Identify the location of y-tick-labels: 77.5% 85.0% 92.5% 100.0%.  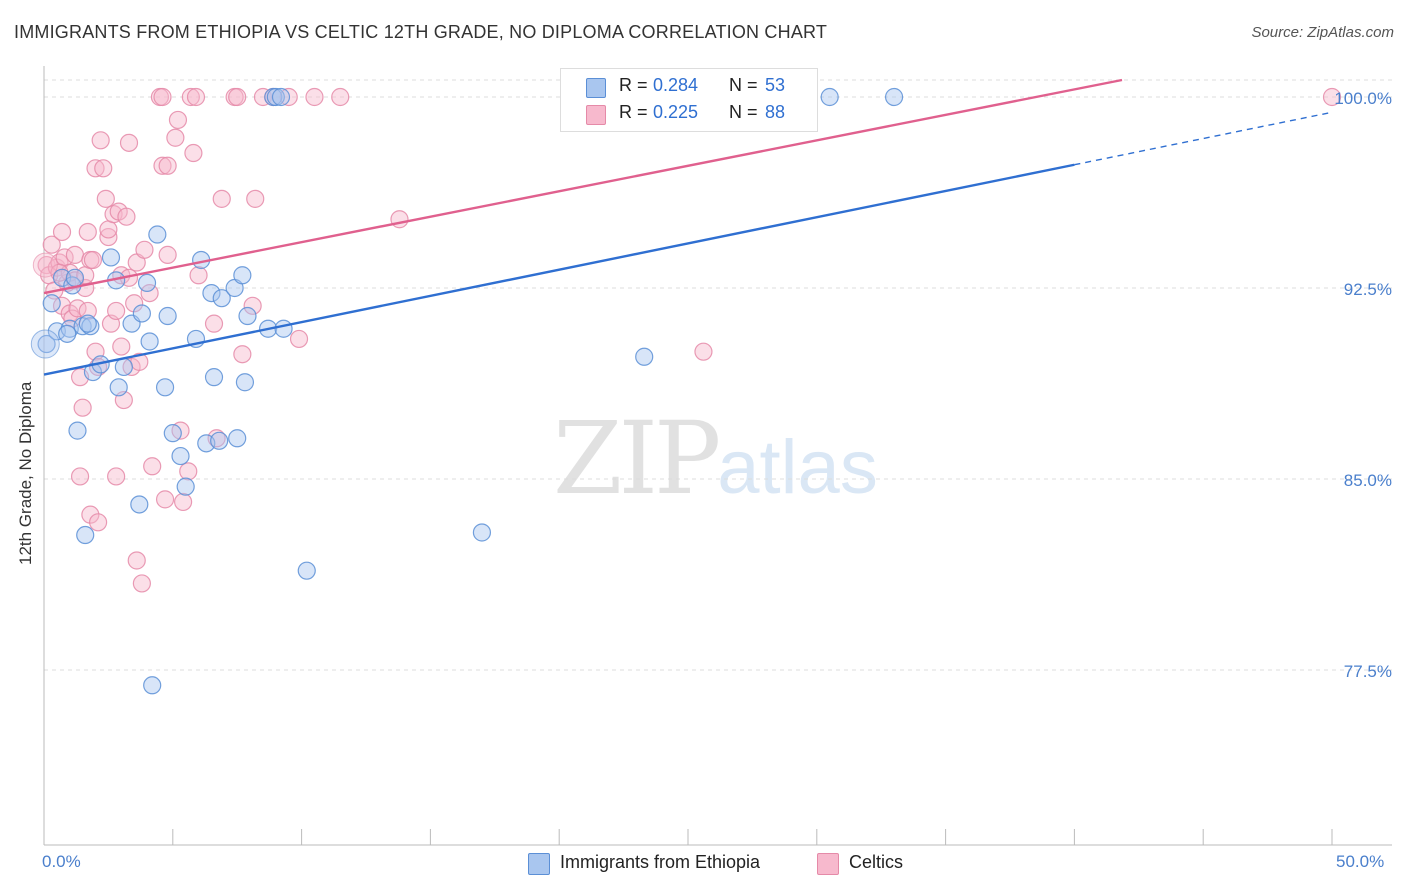
(1363, 385).